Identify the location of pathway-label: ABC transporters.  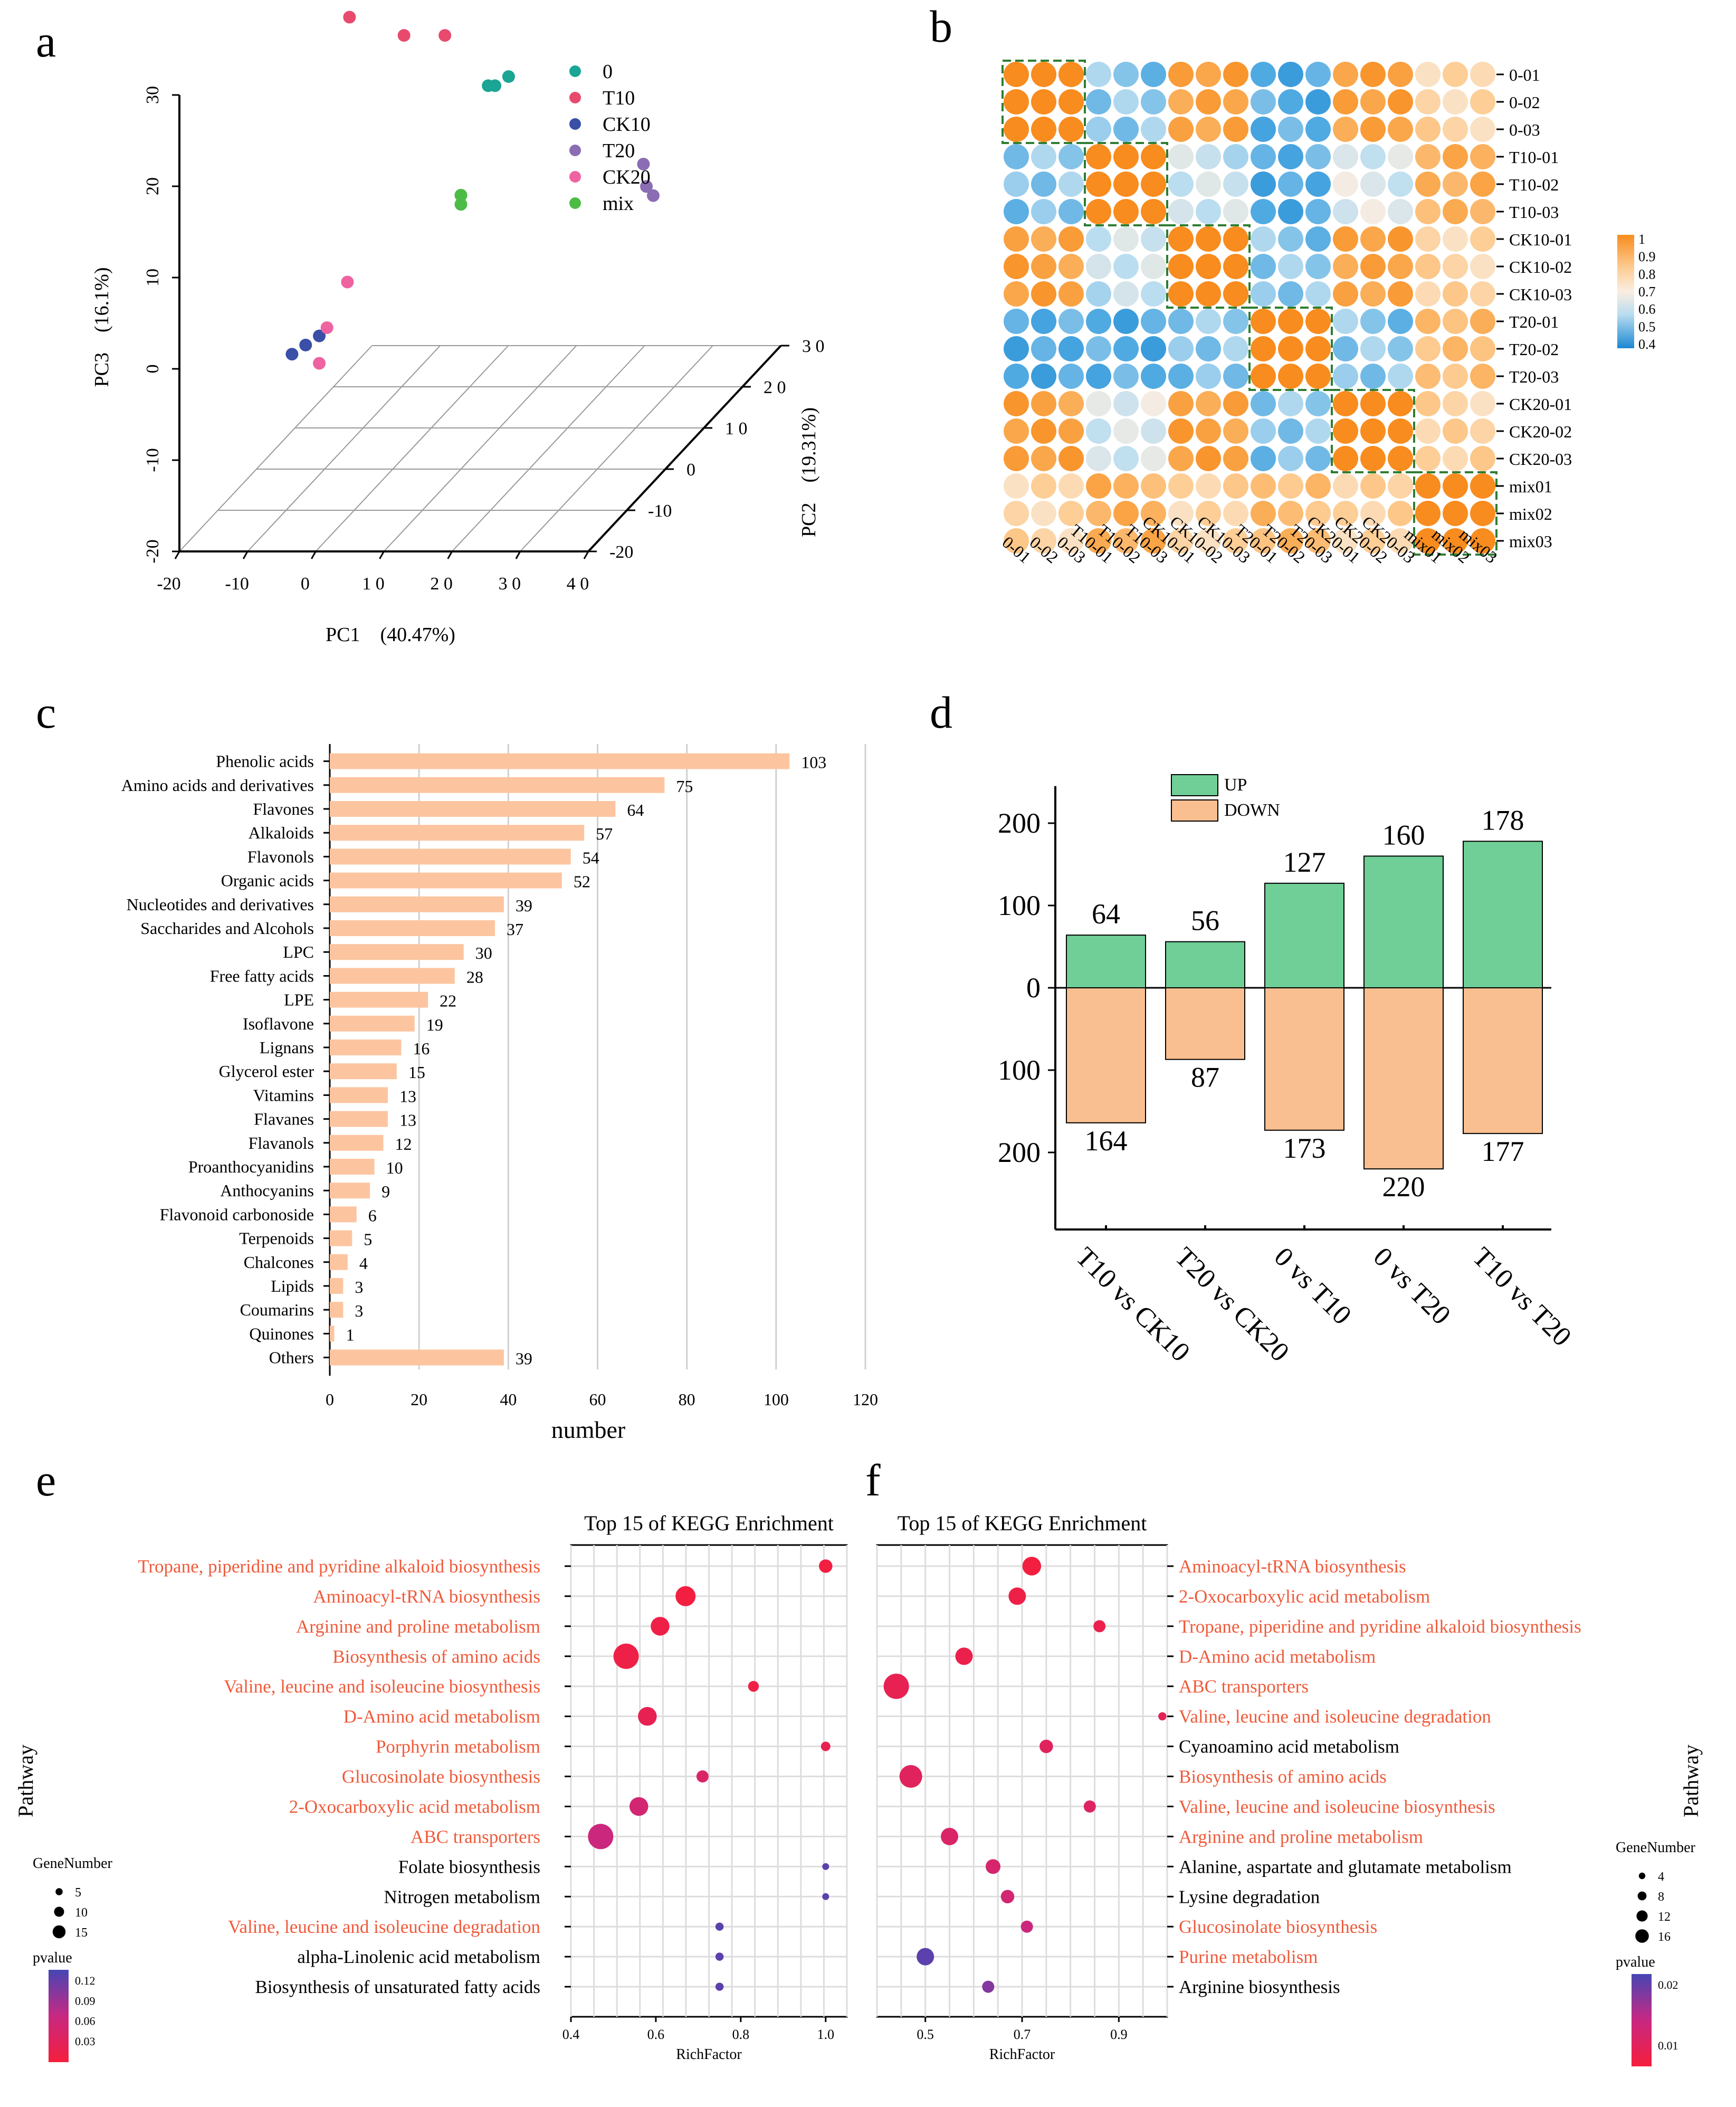
(476, 1836).